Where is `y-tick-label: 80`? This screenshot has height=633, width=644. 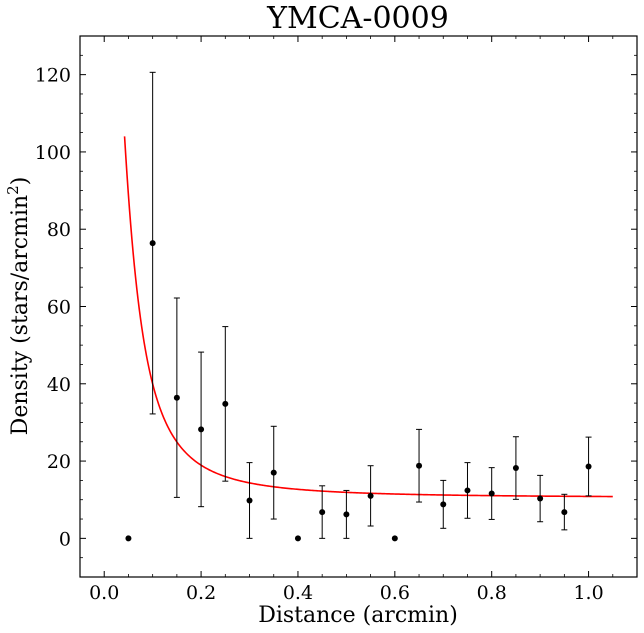 y-tick-label: 80 is located at coordinates (59, 230).